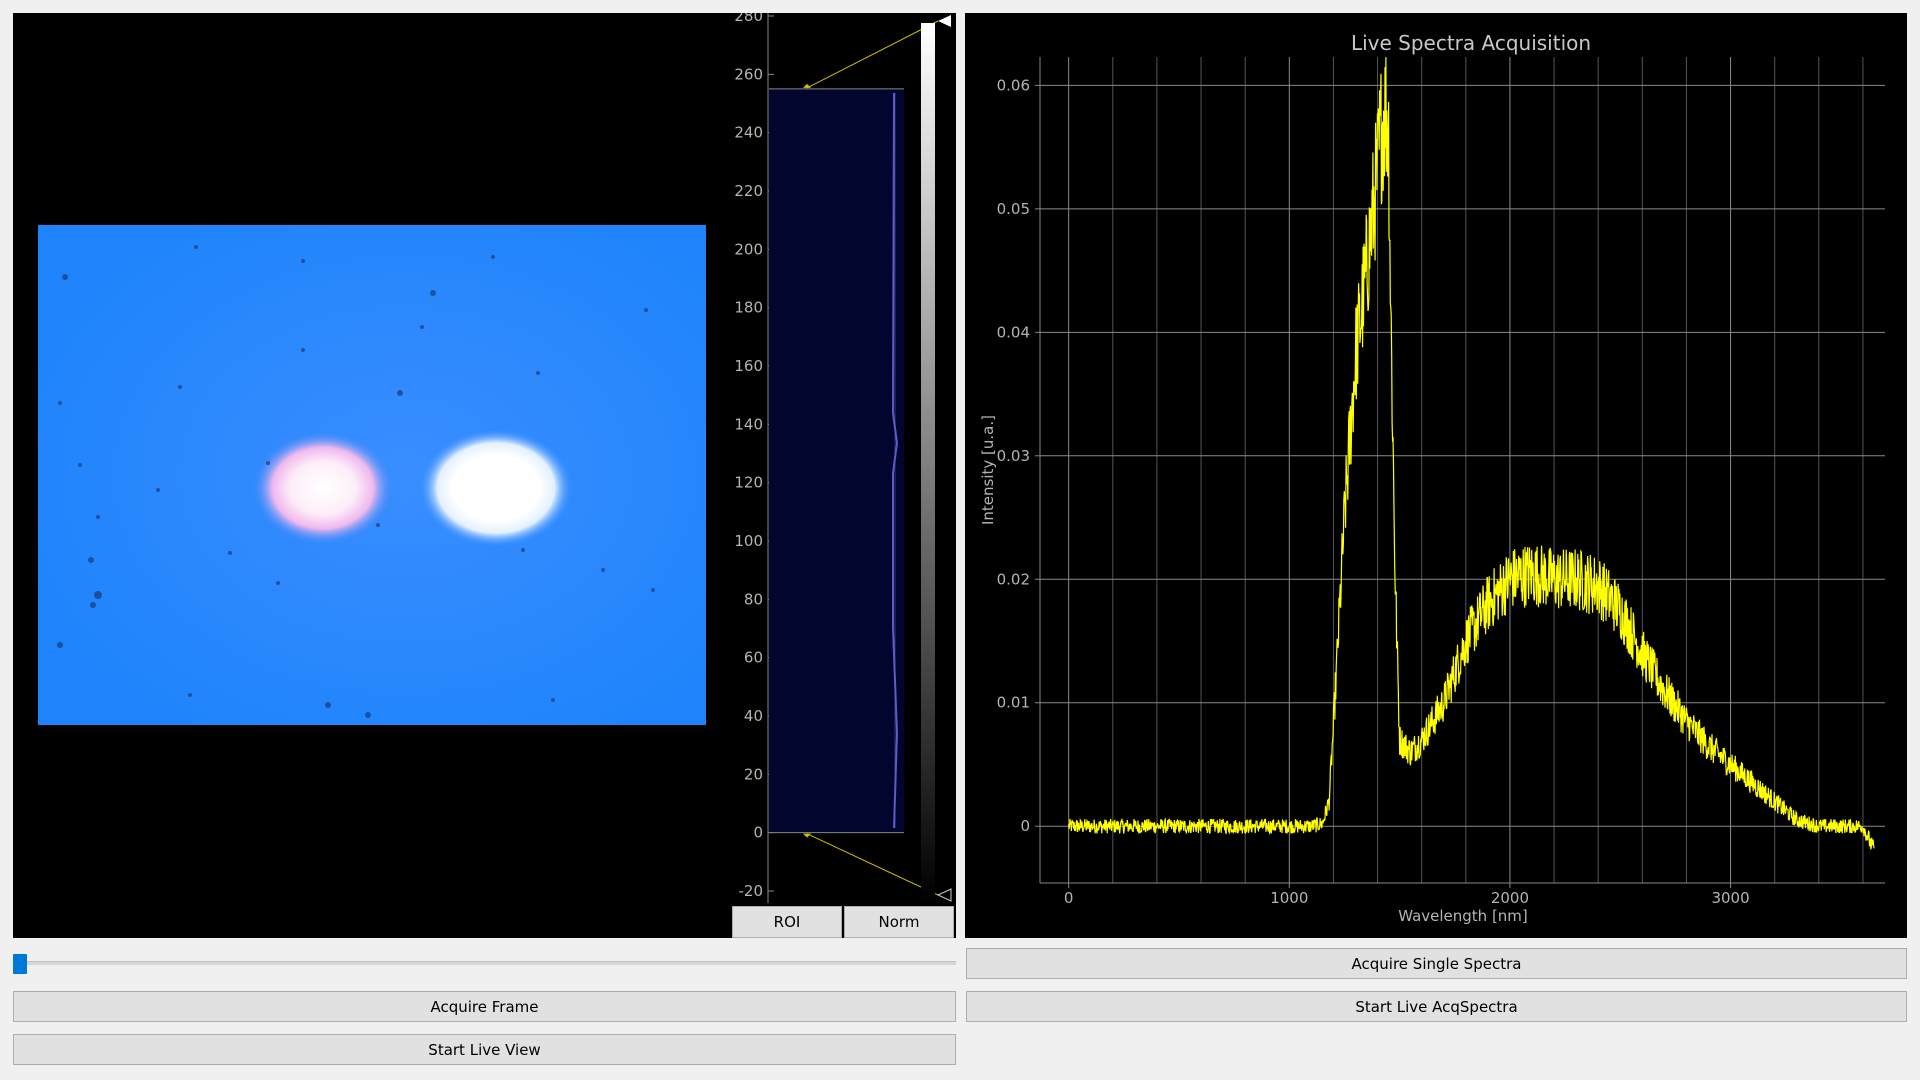 This screenshot has width=1920, height=1080. Describe the element at coordinates (1436, 1006) in the screenshot. I see `start-live-acq-spectra-button: Start Live AcqSpectra` at that location.